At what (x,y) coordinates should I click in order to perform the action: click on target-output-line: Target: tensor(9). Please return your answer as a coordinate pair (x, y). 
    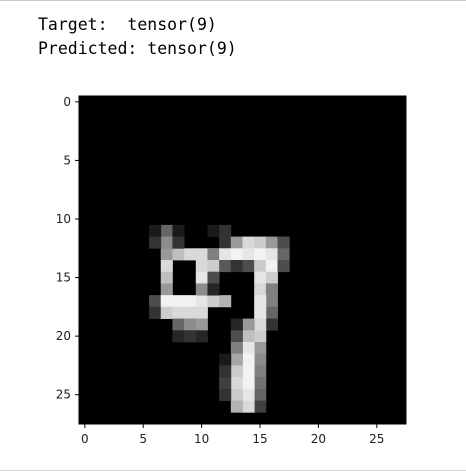
    Looking at the image, I should click on (127, 25).